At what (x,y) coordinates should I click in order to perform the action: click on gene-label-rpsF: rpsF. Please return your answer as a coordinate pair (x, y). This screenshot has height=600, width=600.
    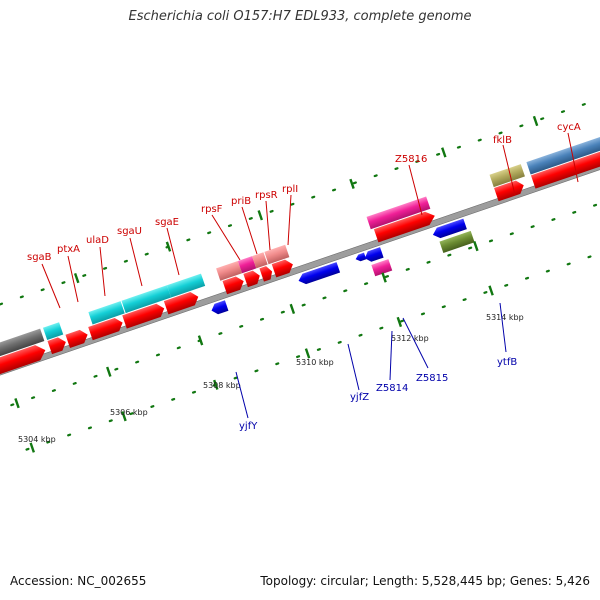
    Looking at the image, I should click on (212, 209).